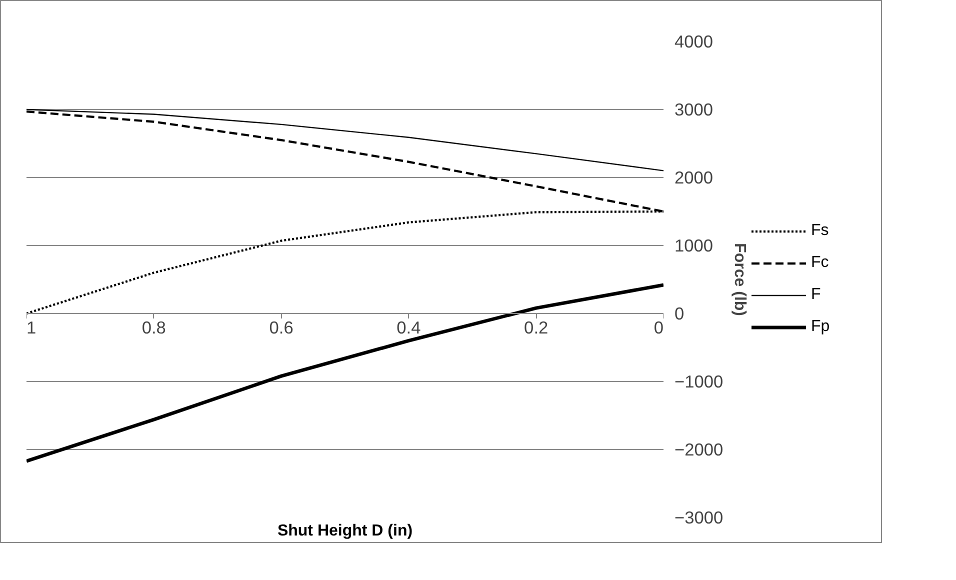 This screenshot has width=956, height=580. Describe the element at coordinates (699, 382) in the screenshot. I see `y-tick-label: −1000` at that location.